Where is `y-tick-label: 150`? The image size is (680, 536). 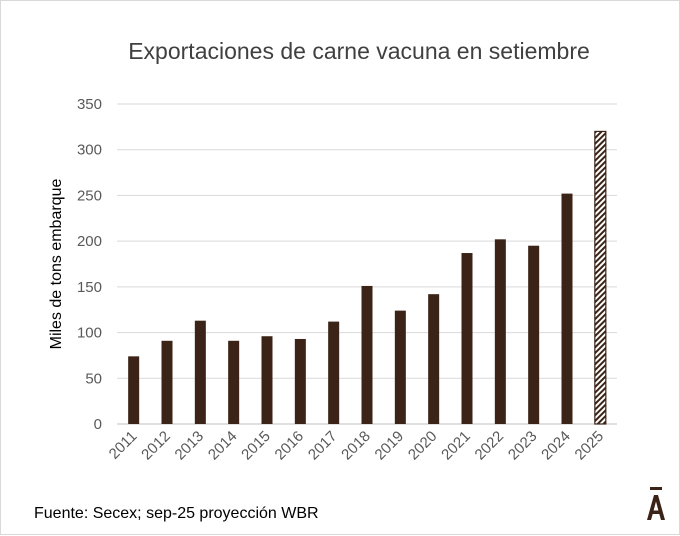 y-tick-label: 150 is located at coordinates (89, 287).